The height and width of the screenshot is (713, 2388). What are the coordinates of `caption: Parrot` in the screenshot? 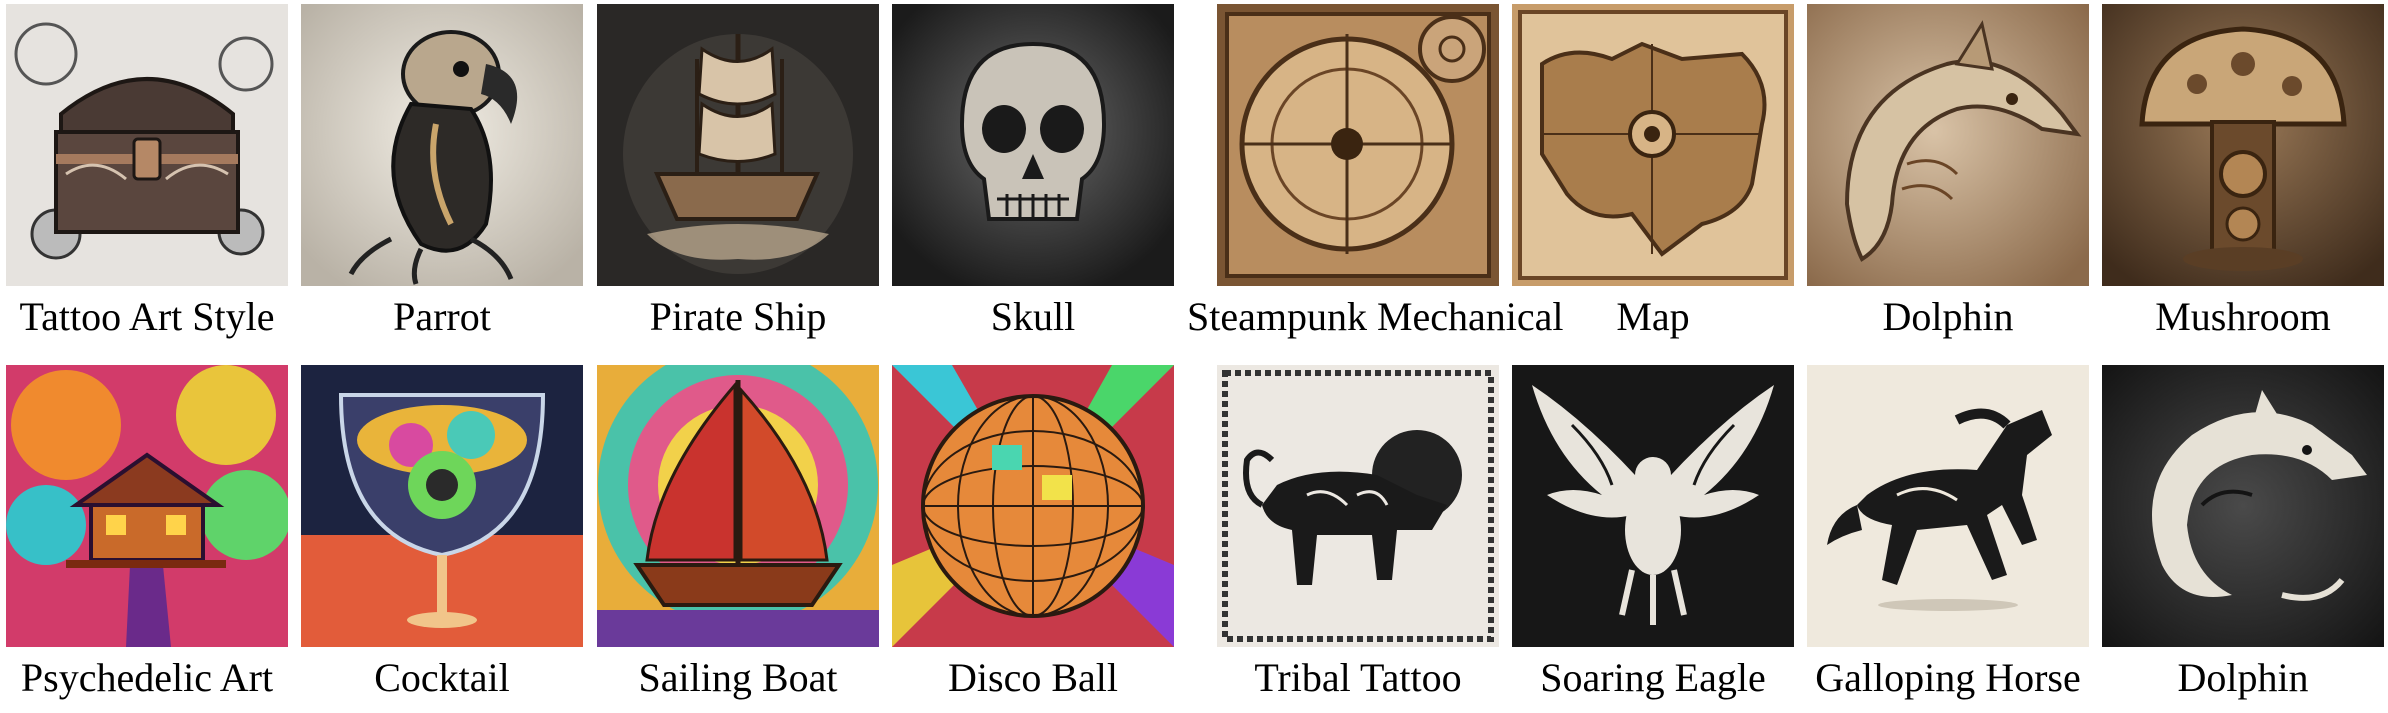 It's located at (442, 316).